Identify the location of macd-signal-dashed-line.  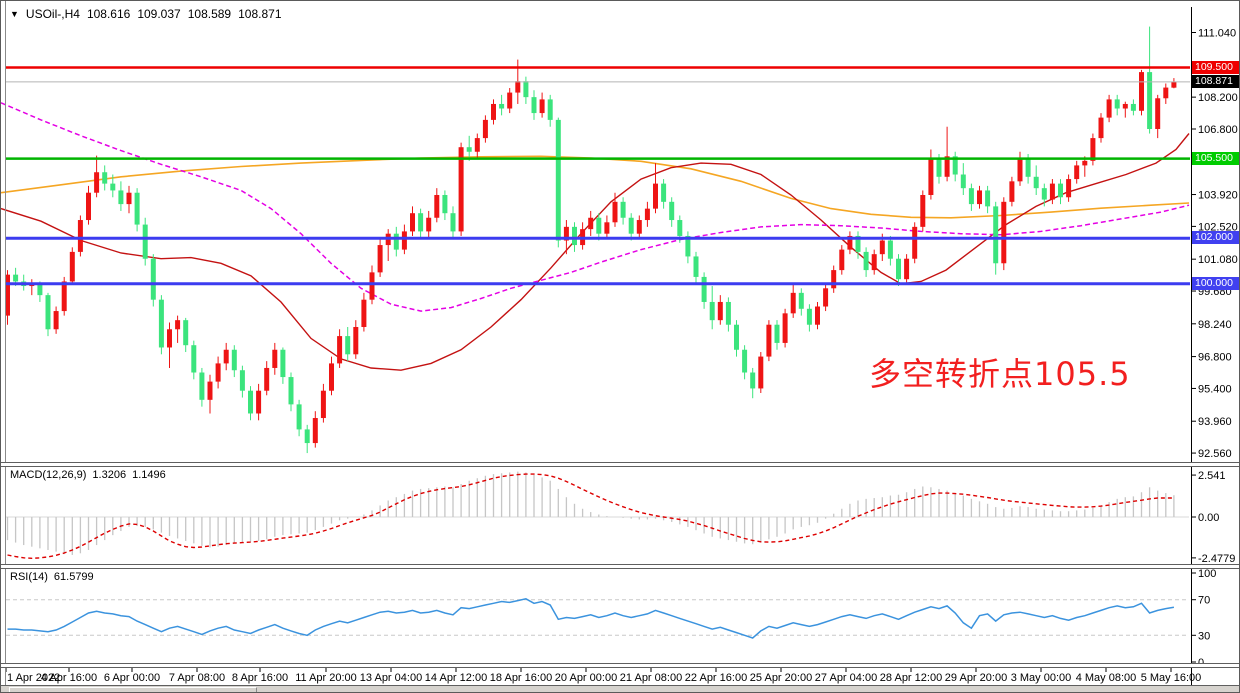
(590, 516).